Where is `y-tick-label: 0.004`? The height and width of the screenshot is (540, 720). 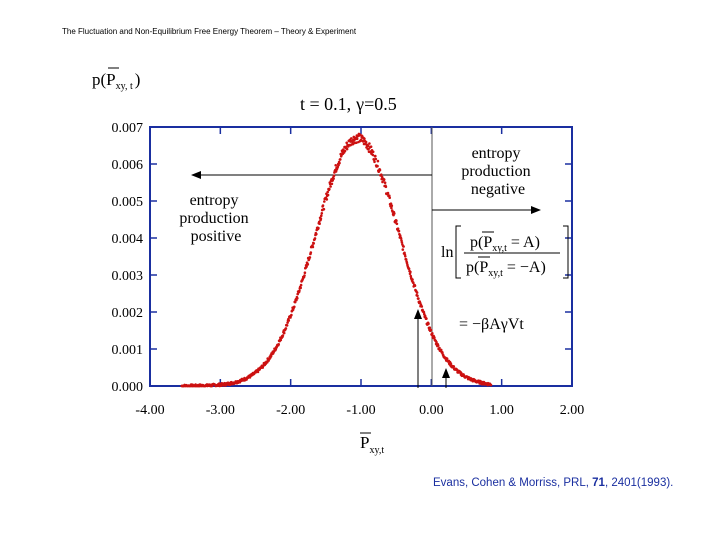
y-tick-label: 0.004 is located at coordinates (128, 239).